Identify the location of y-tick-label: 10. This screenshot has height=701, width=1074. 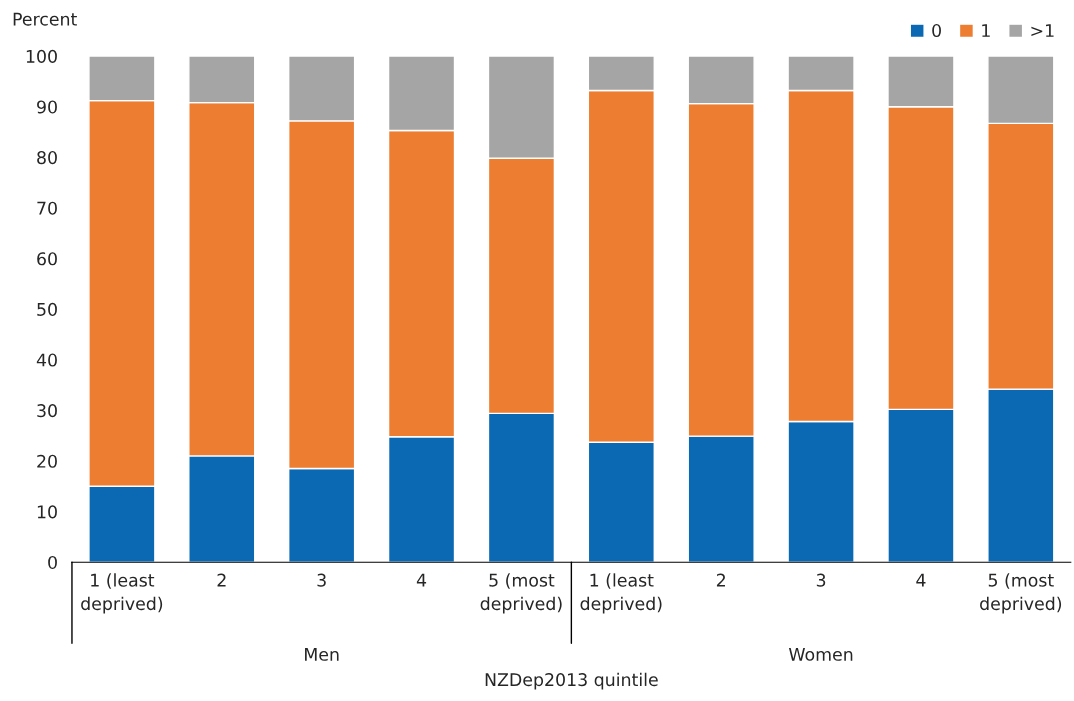
(47, 512).